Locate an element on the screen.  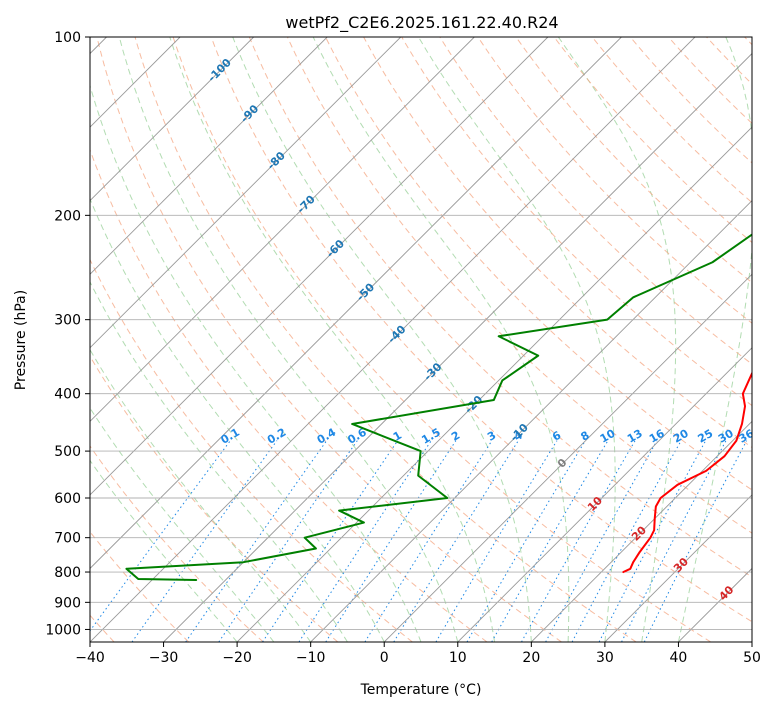
y-tick-label: 900 is located at coordinates (67, 603).